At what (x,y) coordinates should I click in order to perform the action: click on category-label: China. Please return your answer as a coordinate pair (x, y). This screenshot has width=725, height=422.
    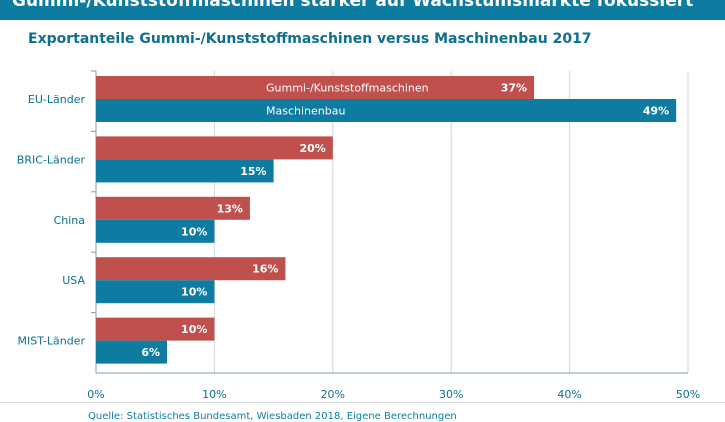
    Looking at the image, I should click on (69, 220).